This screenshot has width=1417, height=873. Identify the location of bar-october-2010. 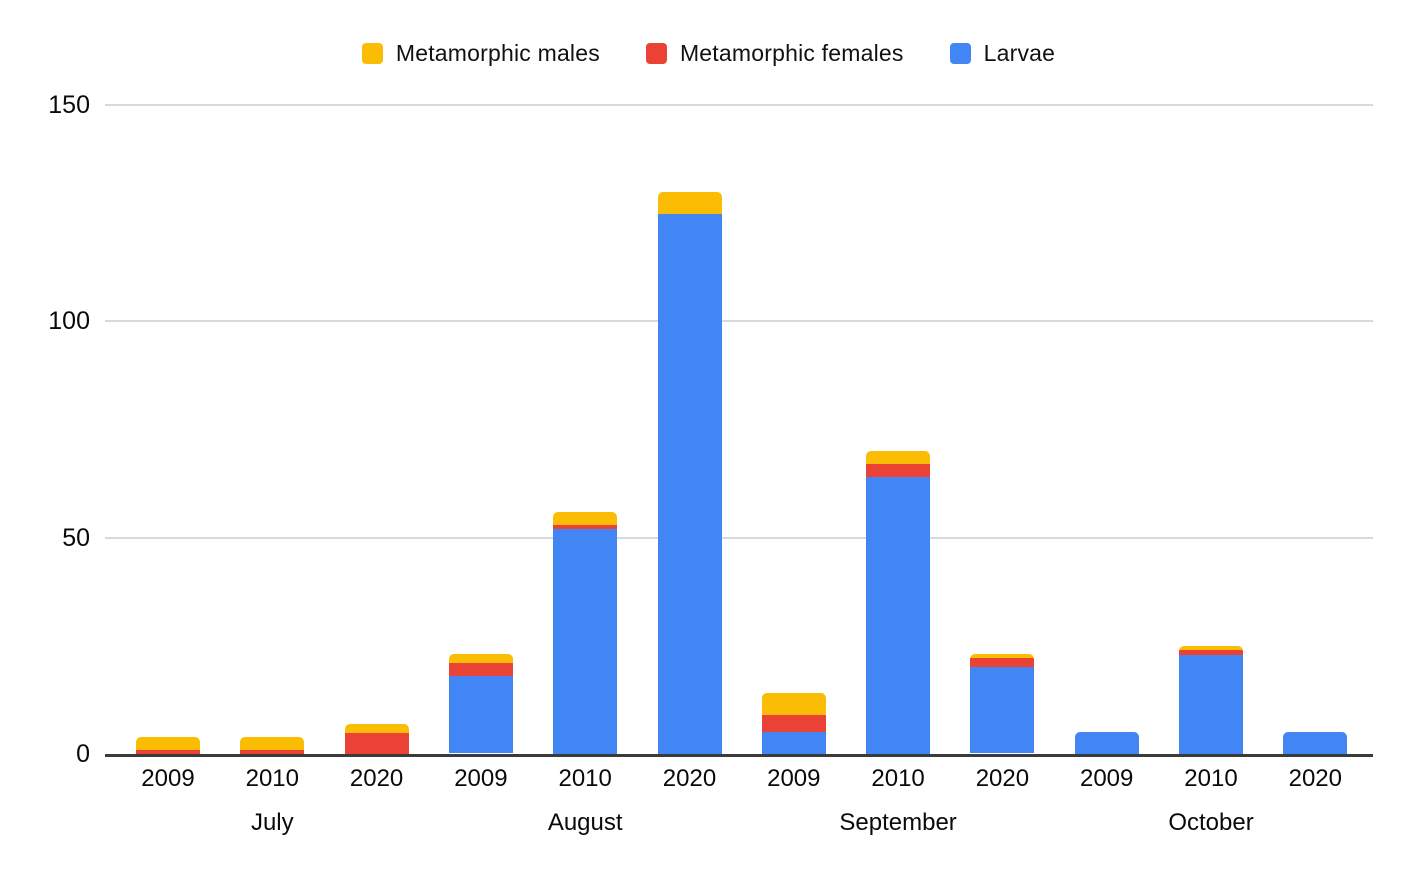
(1211, 700).